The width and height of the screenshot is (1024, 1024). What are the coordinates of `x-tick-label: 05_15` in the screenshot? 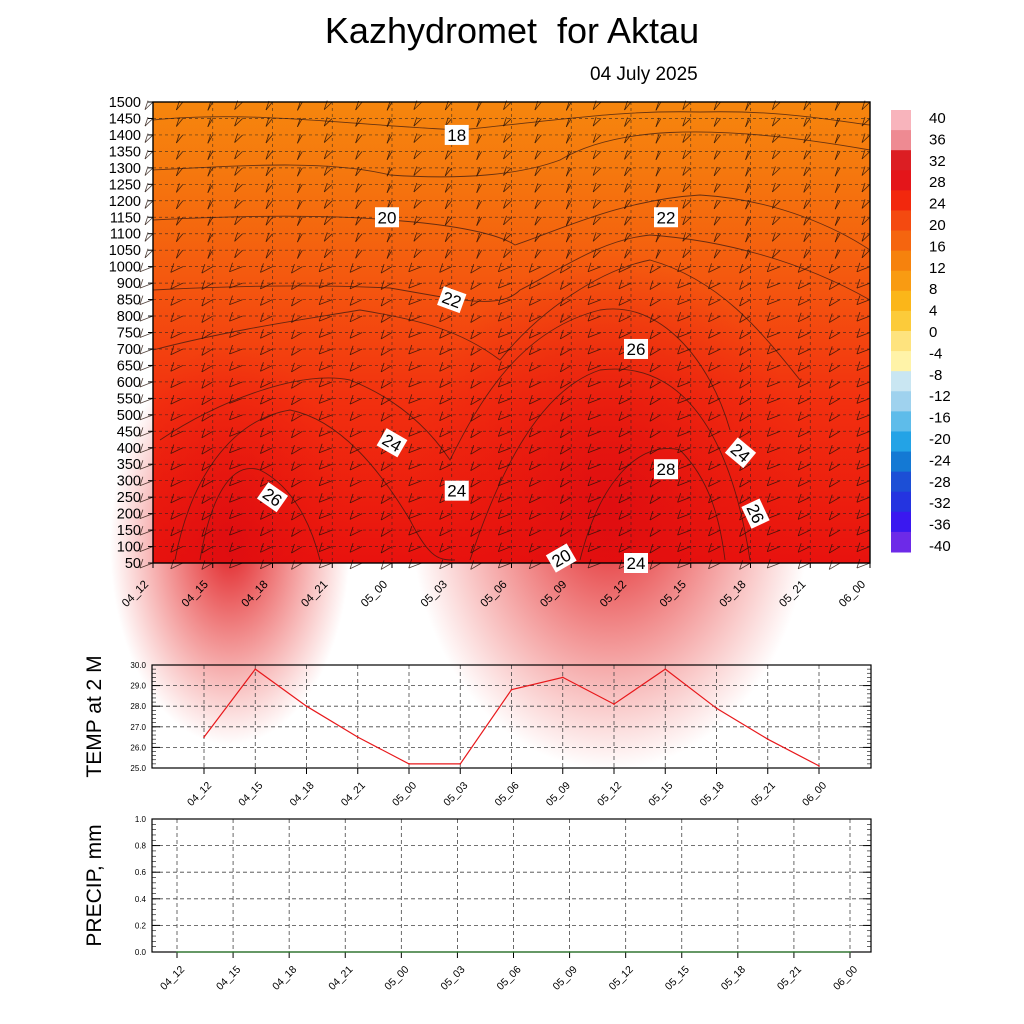 It's located at (660, 794).